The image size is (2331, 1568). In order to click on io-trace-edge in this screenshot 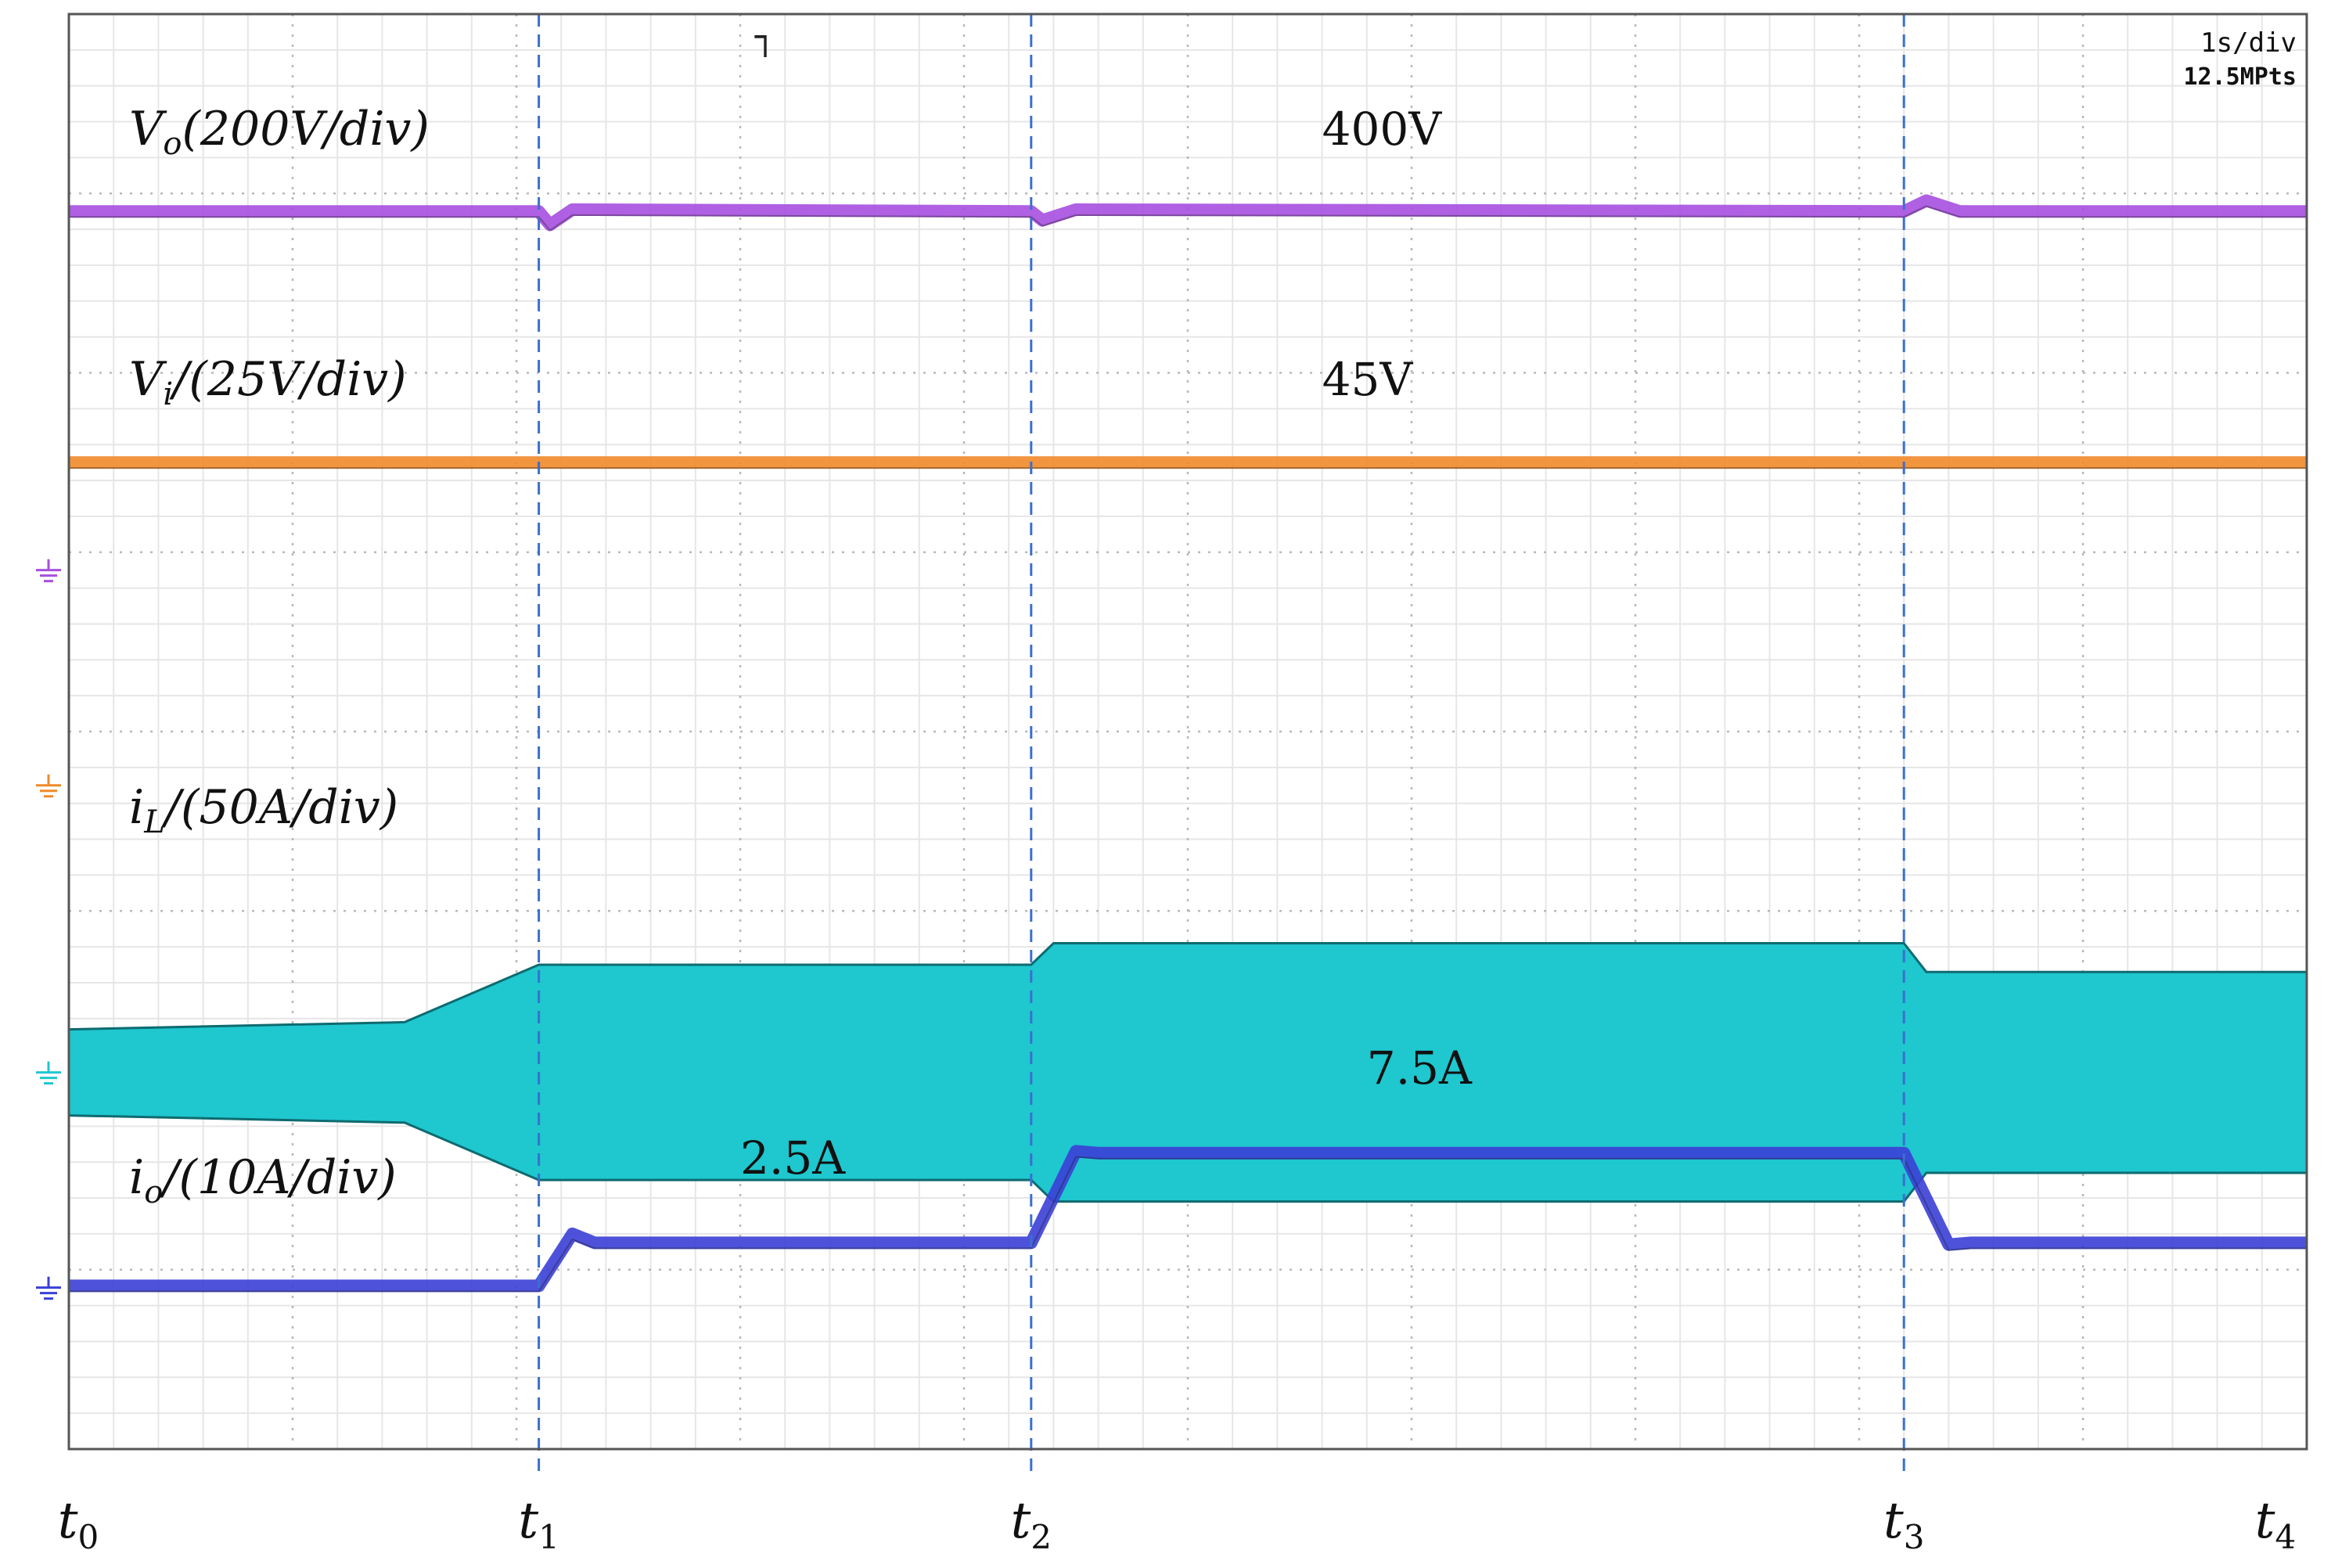, I will do `click(1188, 1224)`.